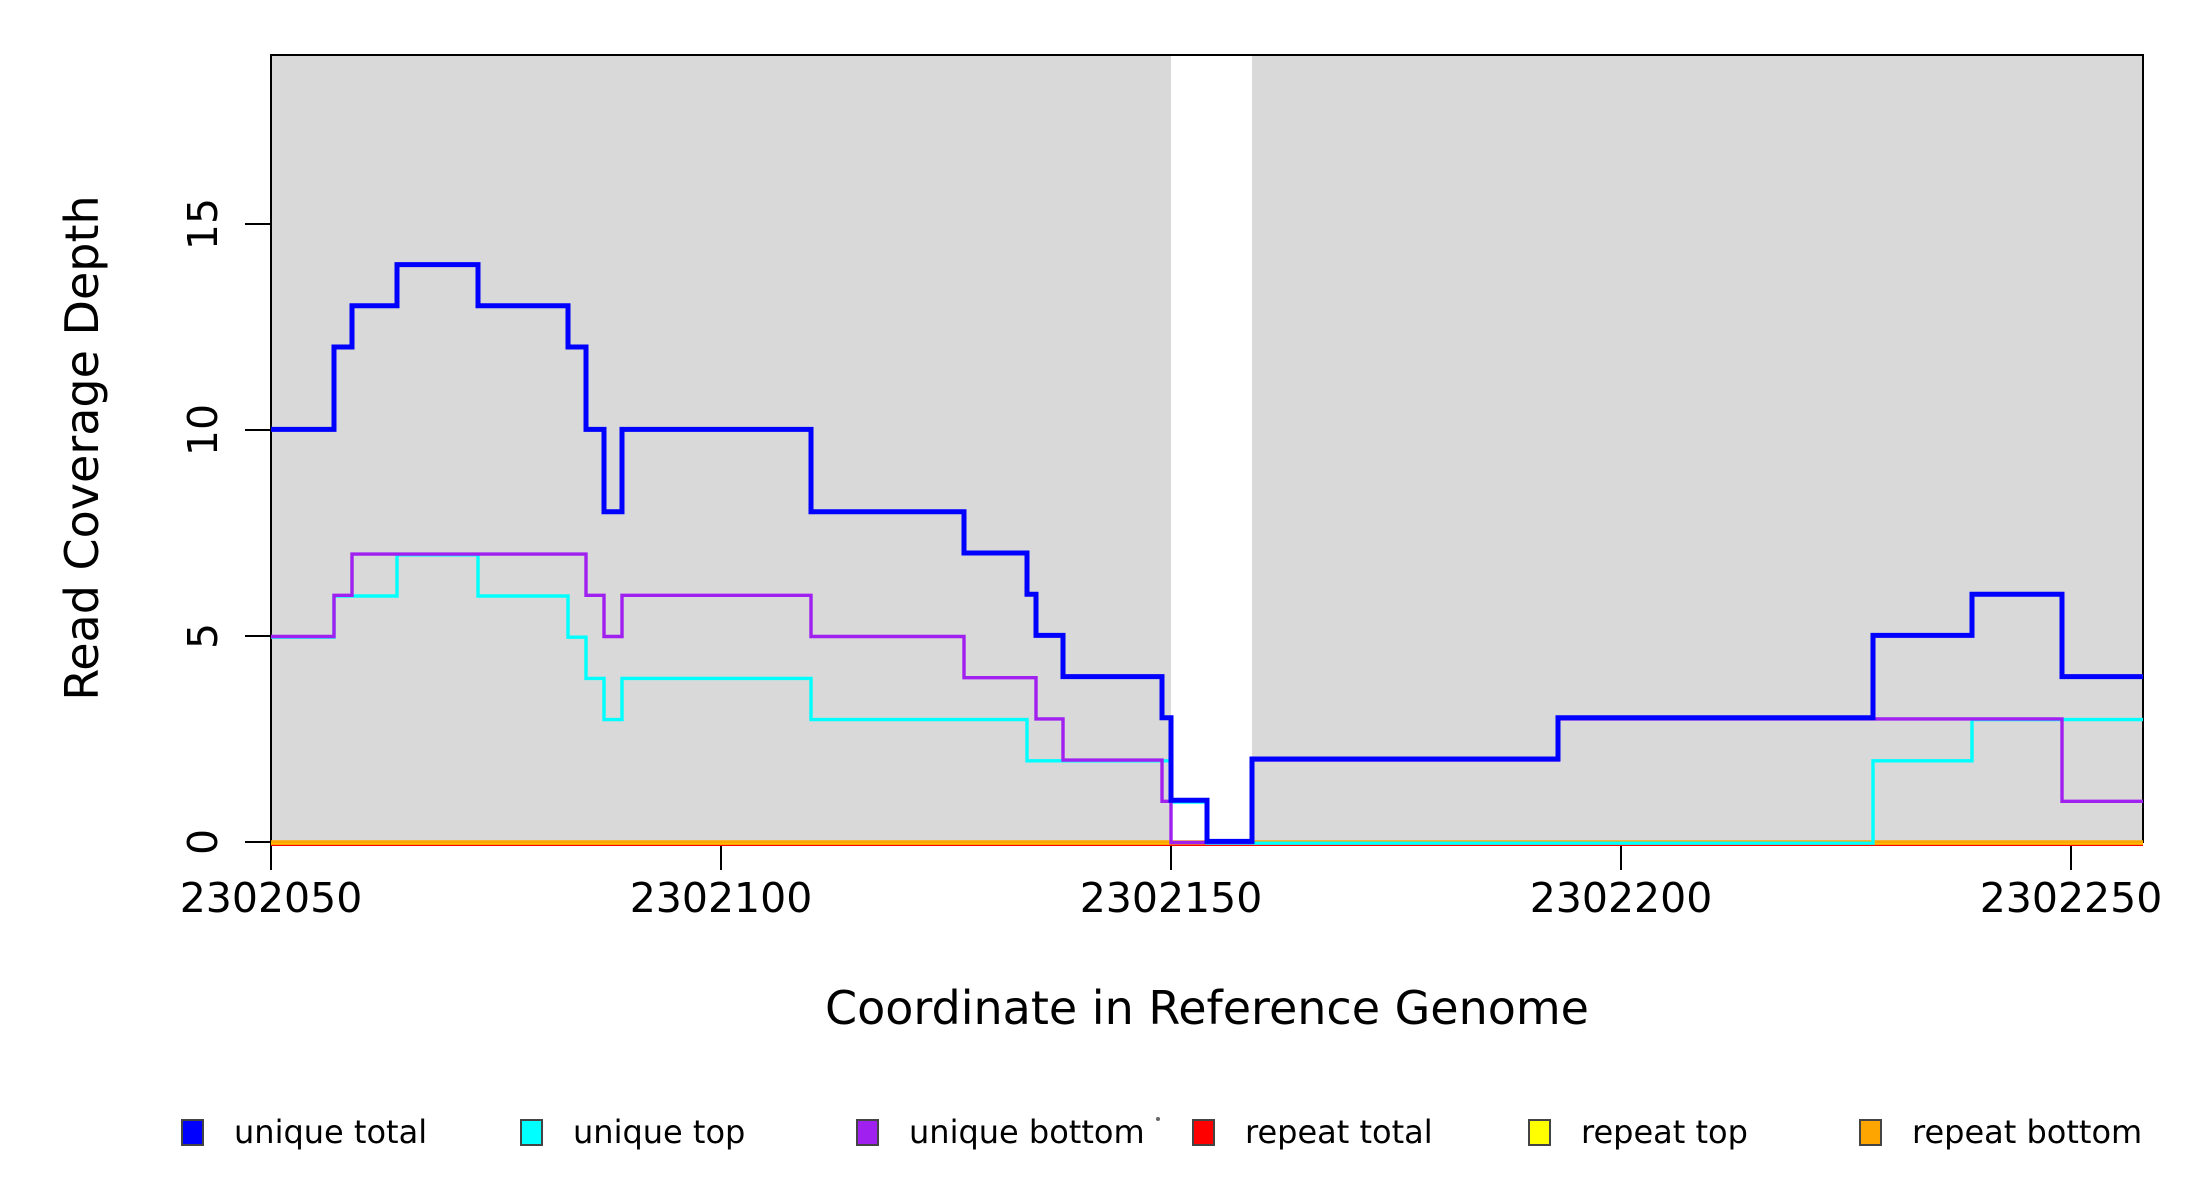 This screenshot has height=1200, width=2200. What do you see at coordinates (203, 842) in the screenshot?
I see `y-axis-tick-label: 0` at bounding box center [203, 842].